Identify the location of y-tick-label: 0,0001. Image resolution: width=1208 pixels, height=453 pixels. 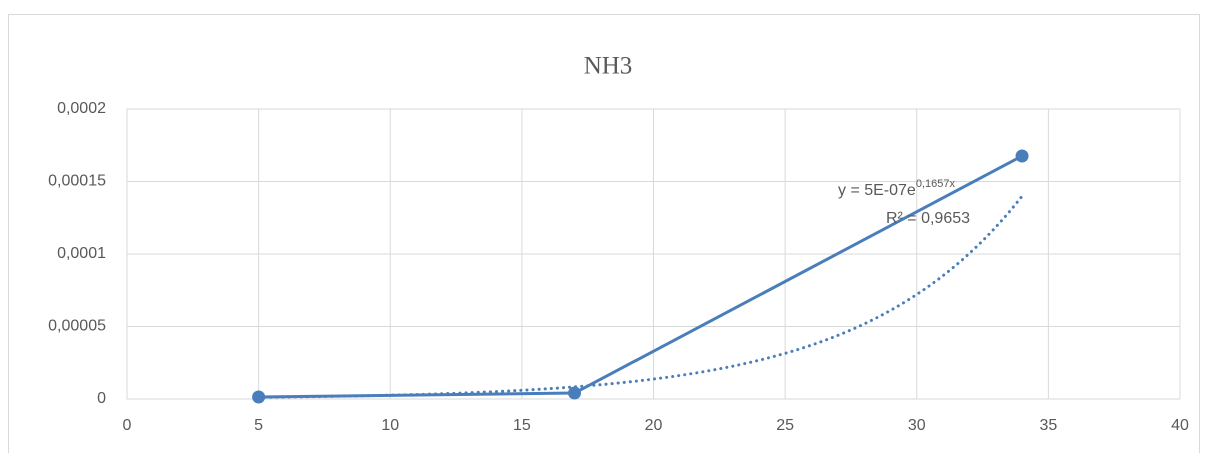
(81, 253).